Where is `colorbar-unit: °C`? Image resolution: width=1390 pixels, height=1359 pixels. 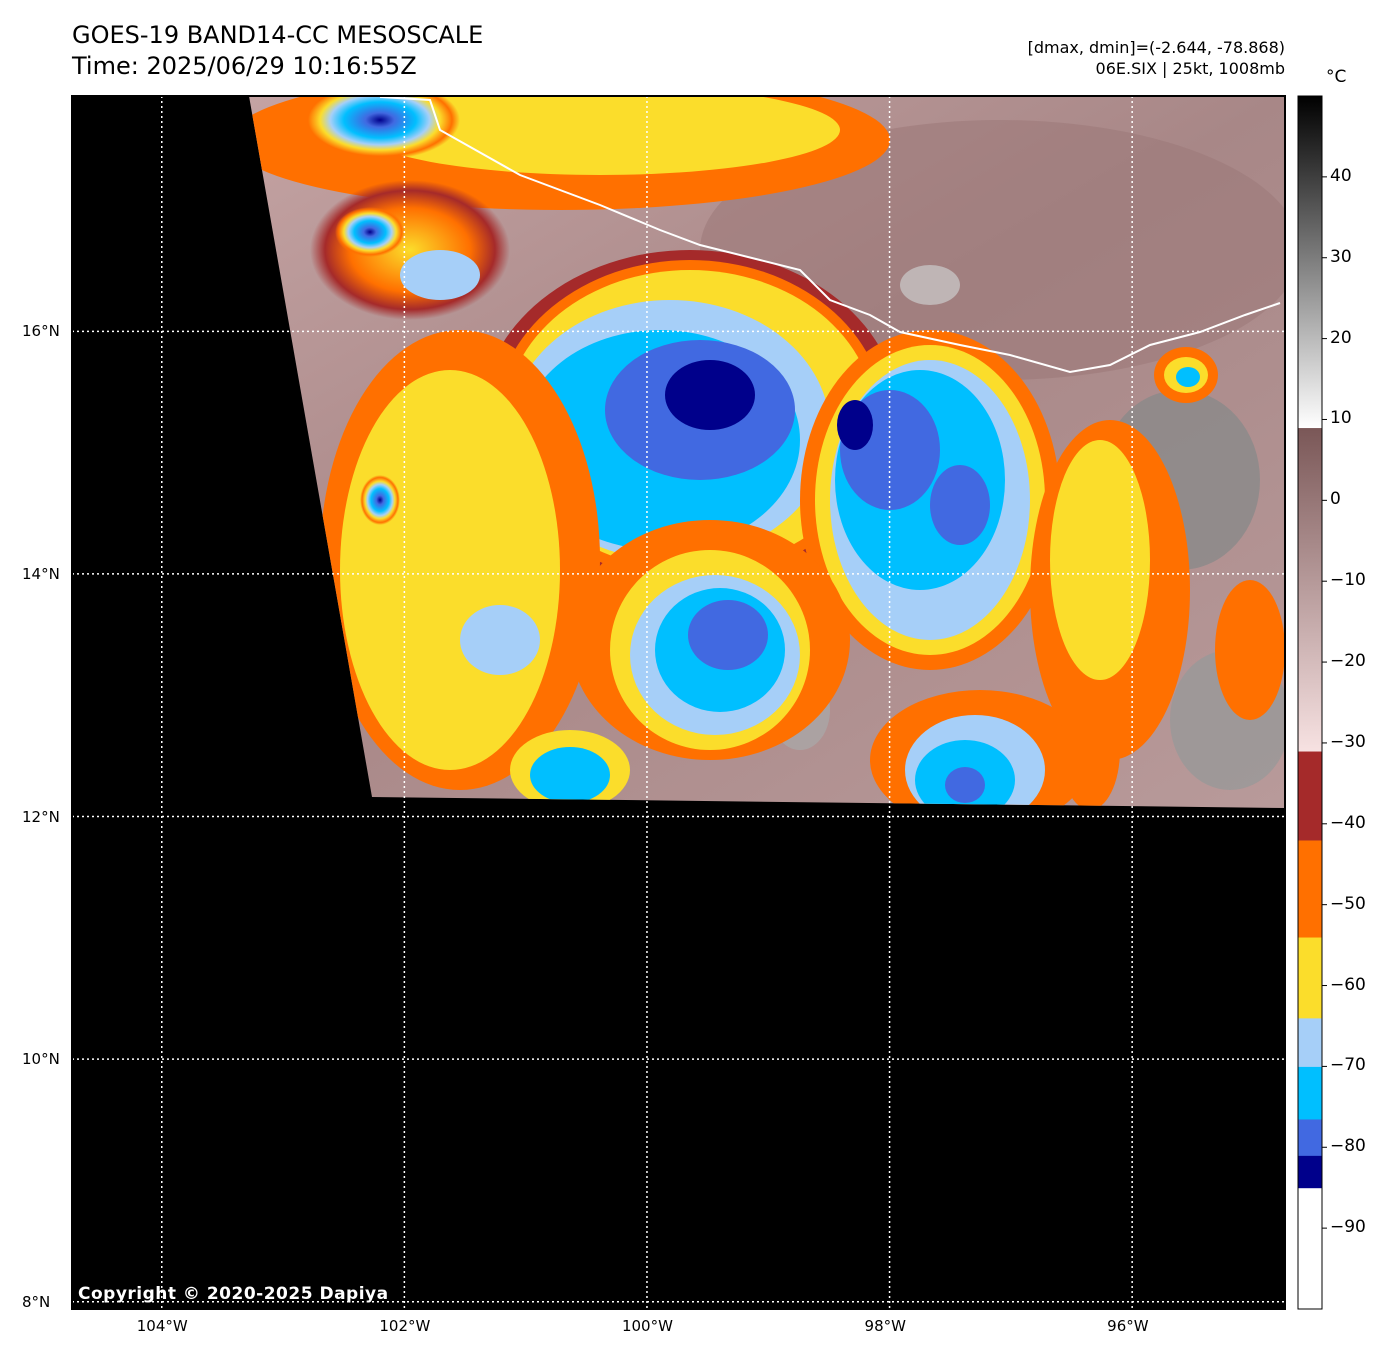
colorbar-unit: °C is located at coordinates (1336, 77).